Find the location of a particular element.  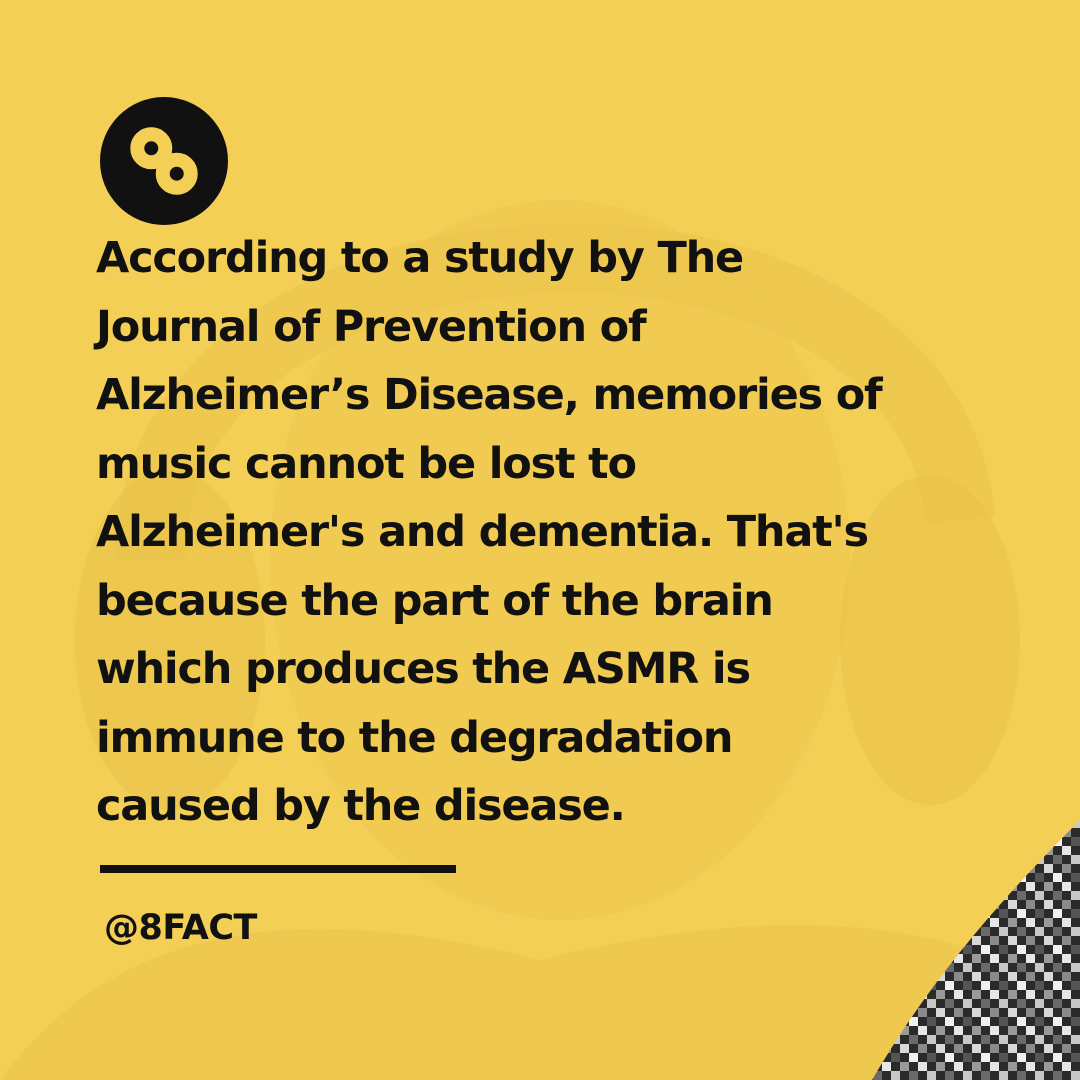

infinity-eight-icon is located at coordinates (164, 161).